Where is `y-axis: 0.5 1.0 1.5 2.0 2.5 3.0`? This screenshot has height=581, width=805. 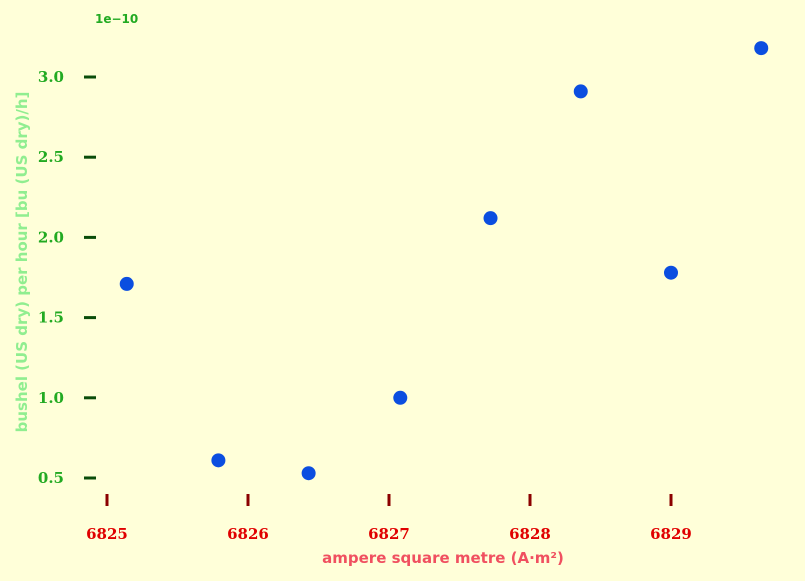
y-axis: 0.5 1.0 1.5 2.0 2.5 3.0 is located at coordinates (67, 277).